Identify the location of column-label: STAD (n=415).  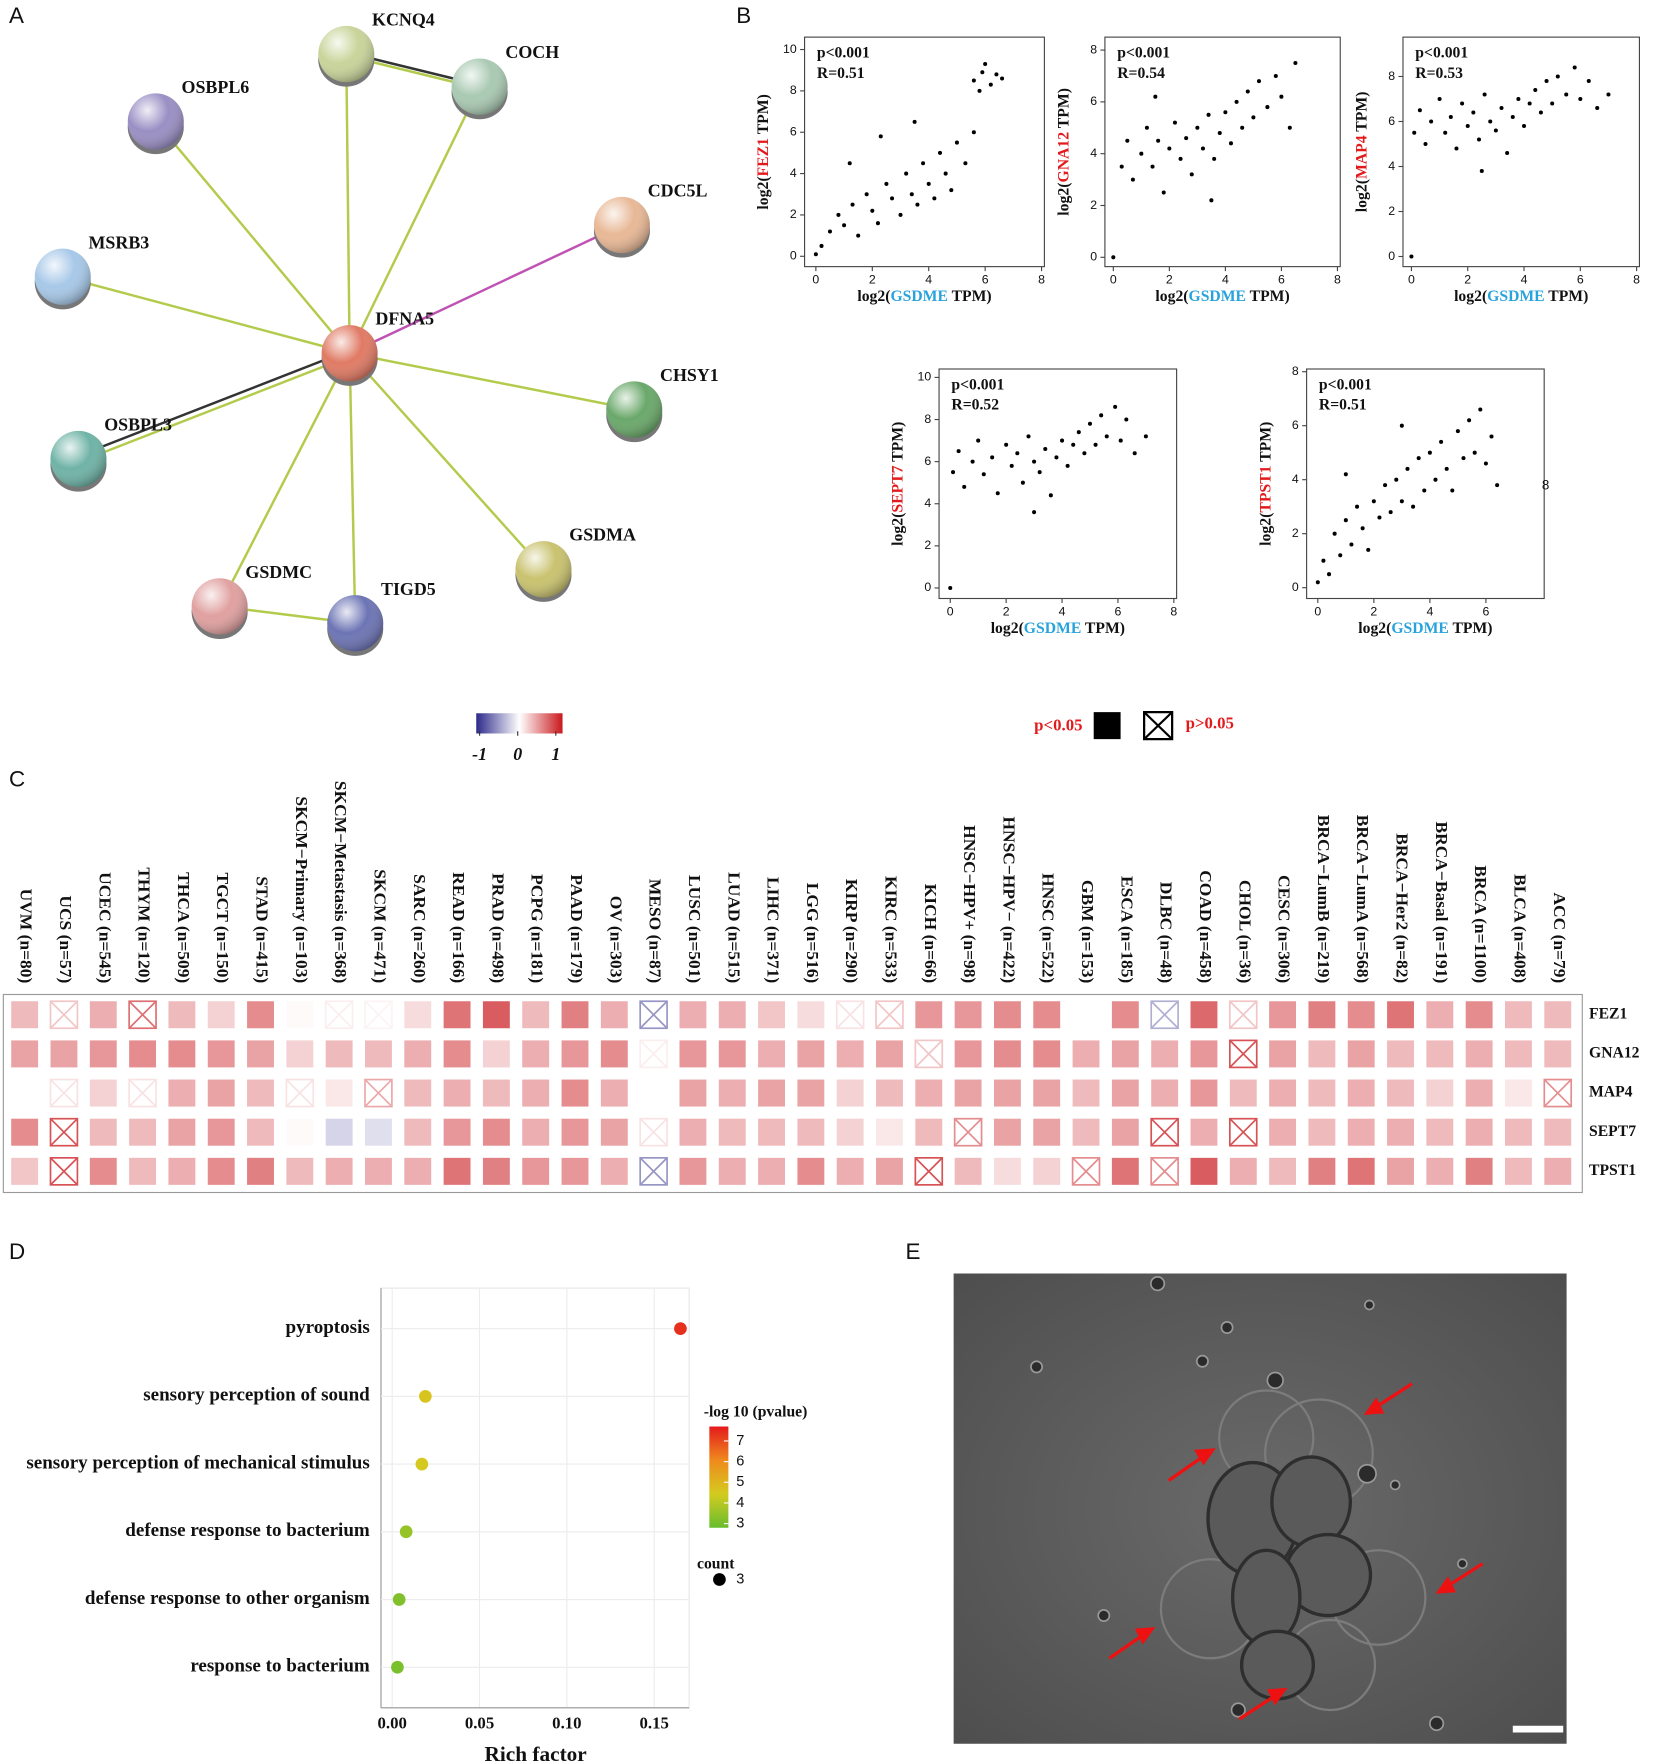
(263, 929).